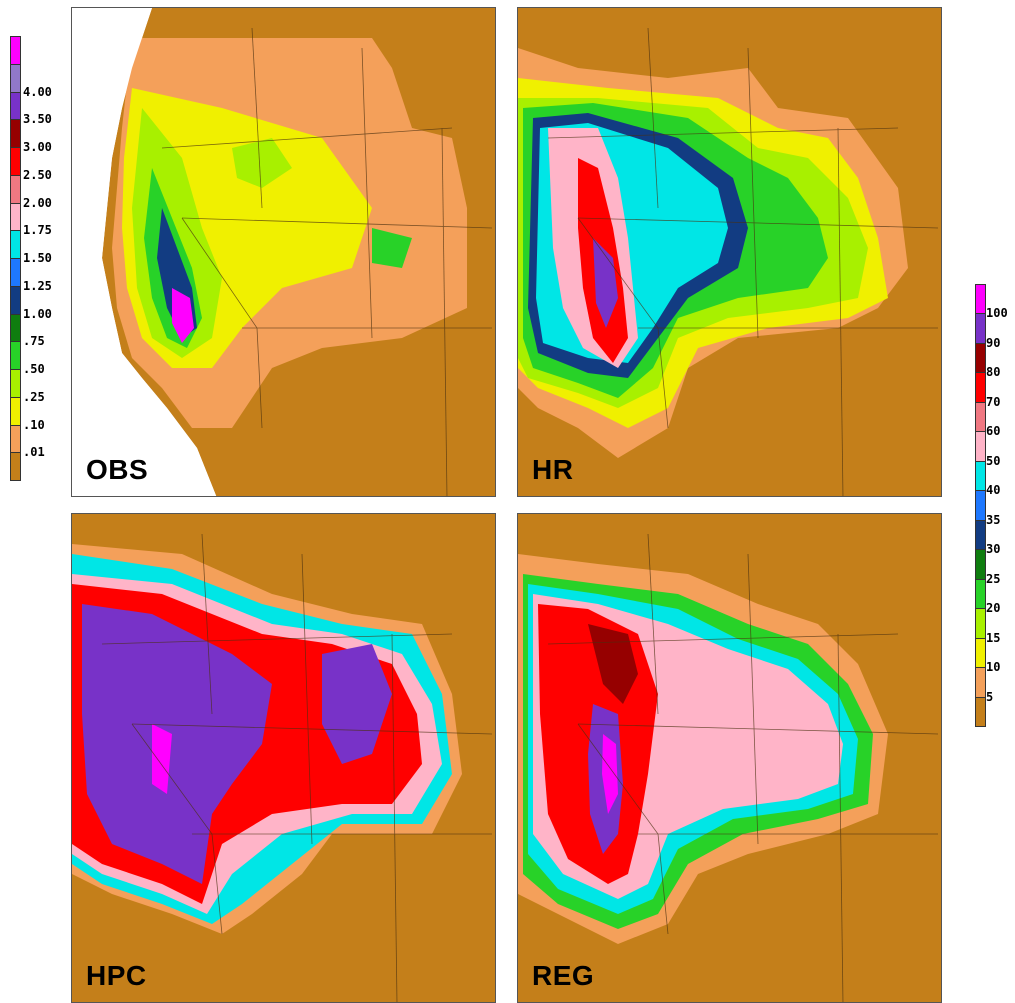 The image size is (1015, 1003). I want to click on legend-left-tick-label: 2.50, so click(37, 174).